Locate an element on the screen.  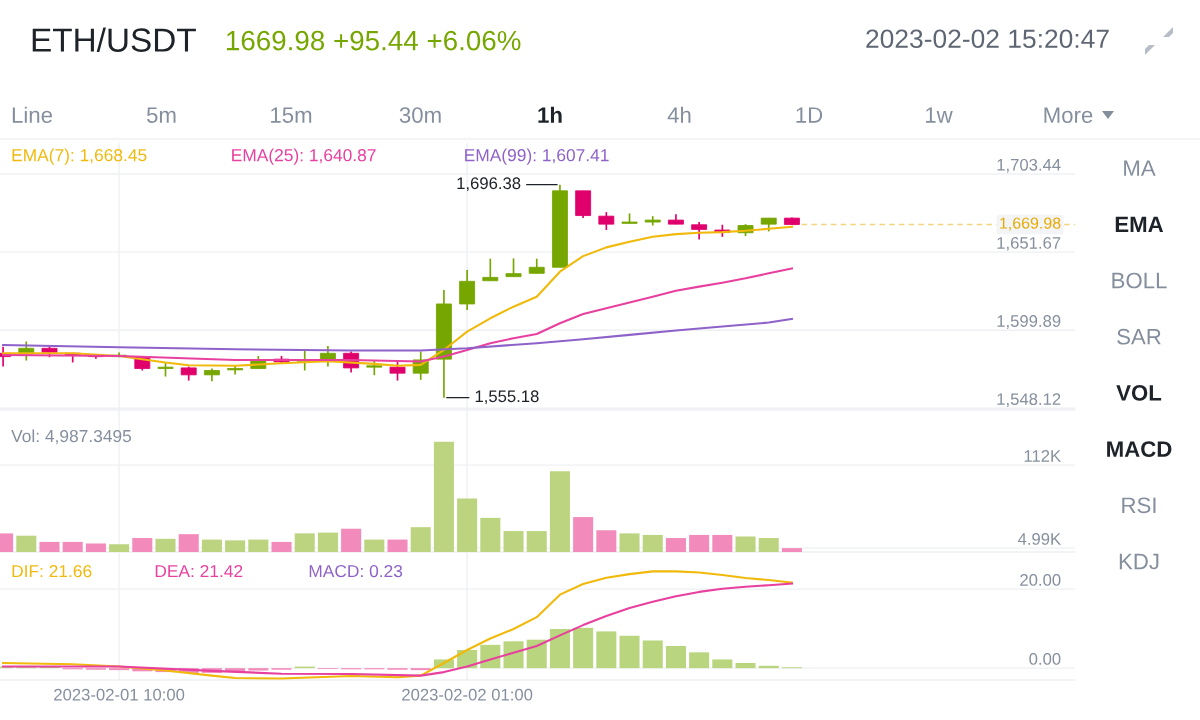
text: BOLL is located at coordinates (1139, 280).